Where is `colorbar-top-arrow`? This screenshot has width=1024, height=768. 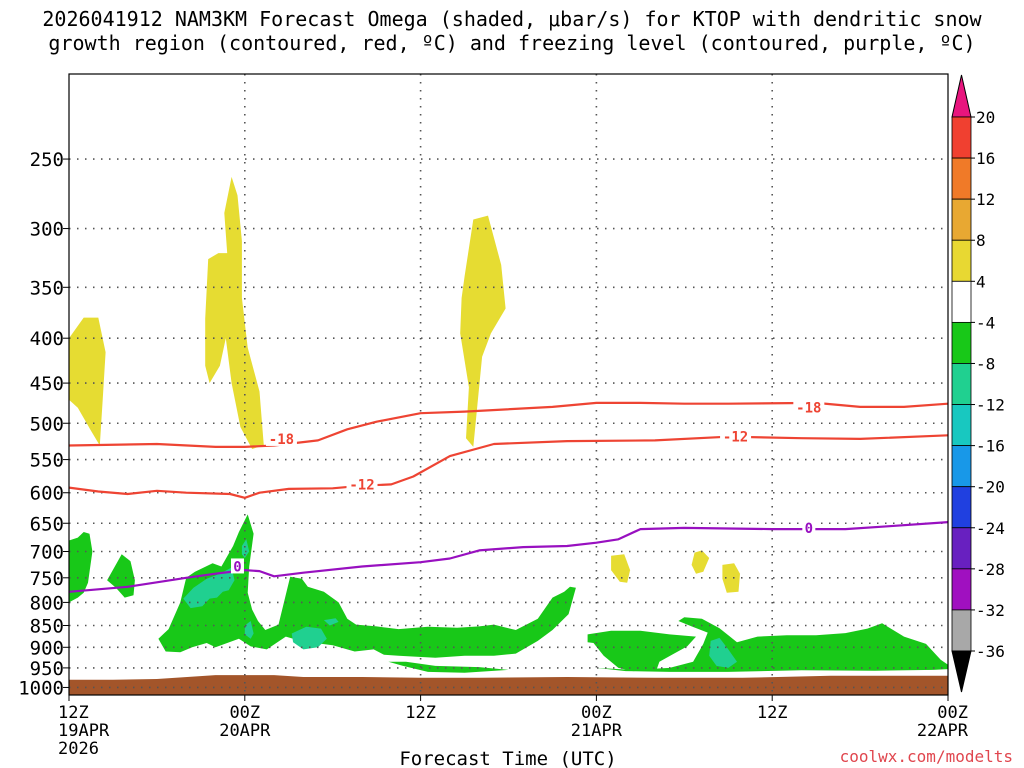
colorbar-top-arrow is located at coordinates (961, 96).